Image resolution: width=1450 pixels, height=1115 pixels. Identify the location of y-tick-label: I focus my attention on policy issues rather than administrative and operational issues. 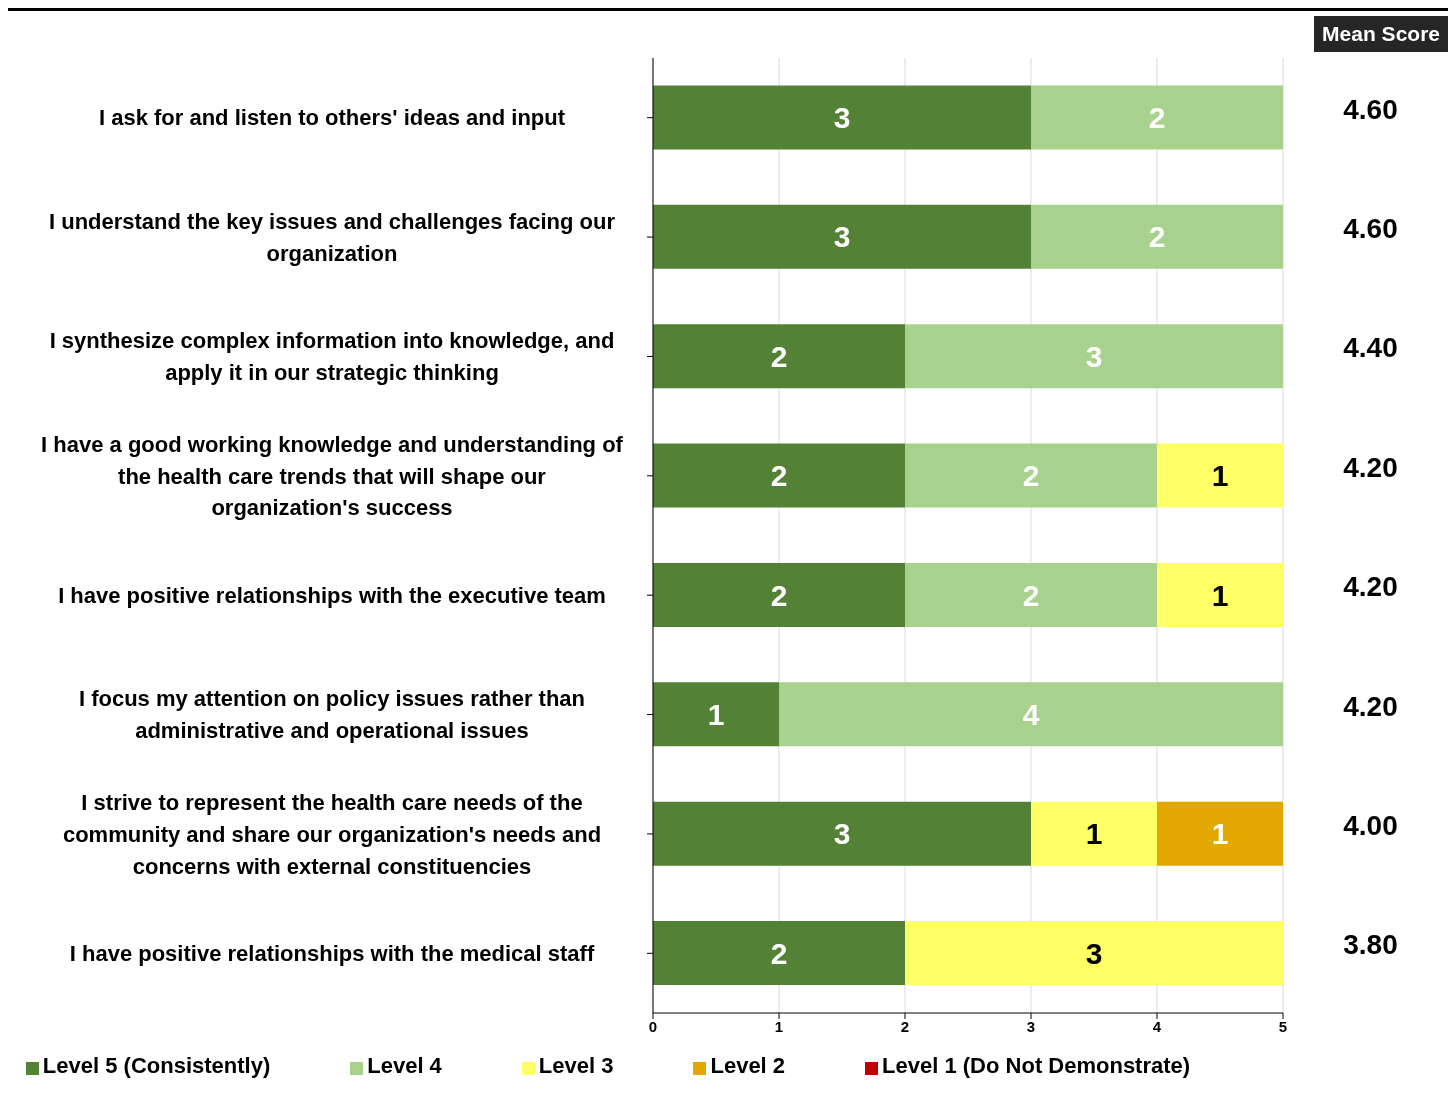
(332, 715).